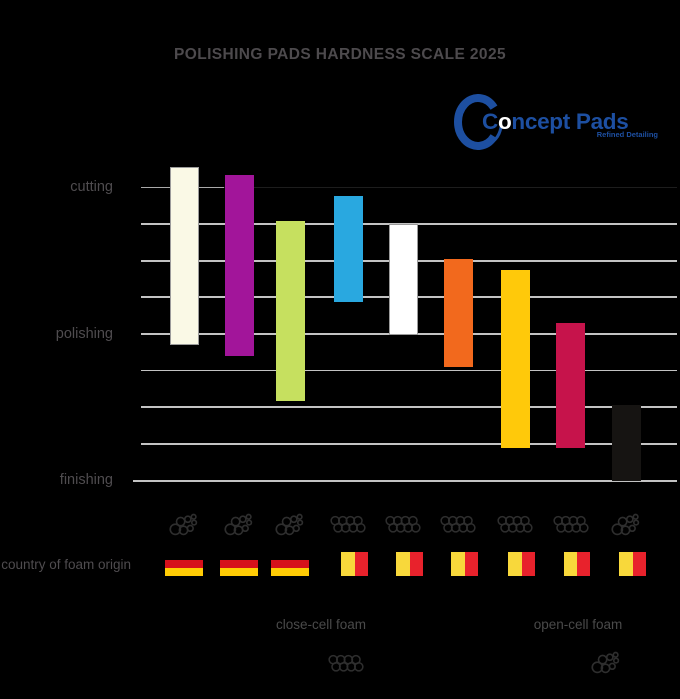 This screenshot has height=699, width=680. What do you see at coordinates (578, 624) in the screenshot?
I see `legend-open-cell-label: open-cell foam` at bounding box center [578, 624].